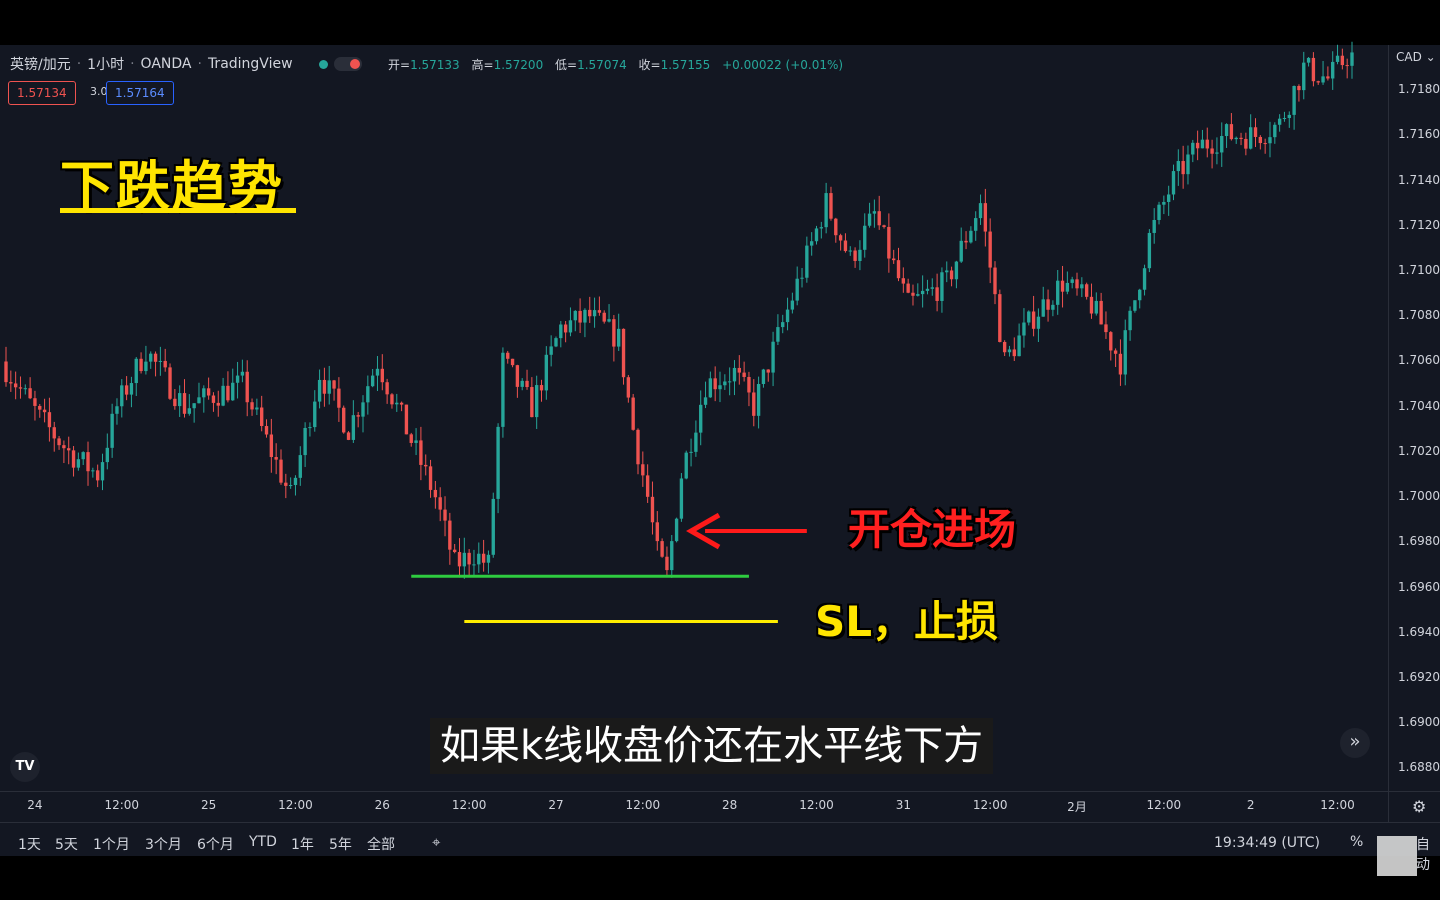 This screenshot has width=1440, height=900. What do you see at coordinates (323, 64) in the screenshot?
I see `market-status-icon` at bounding box center [323, 64].